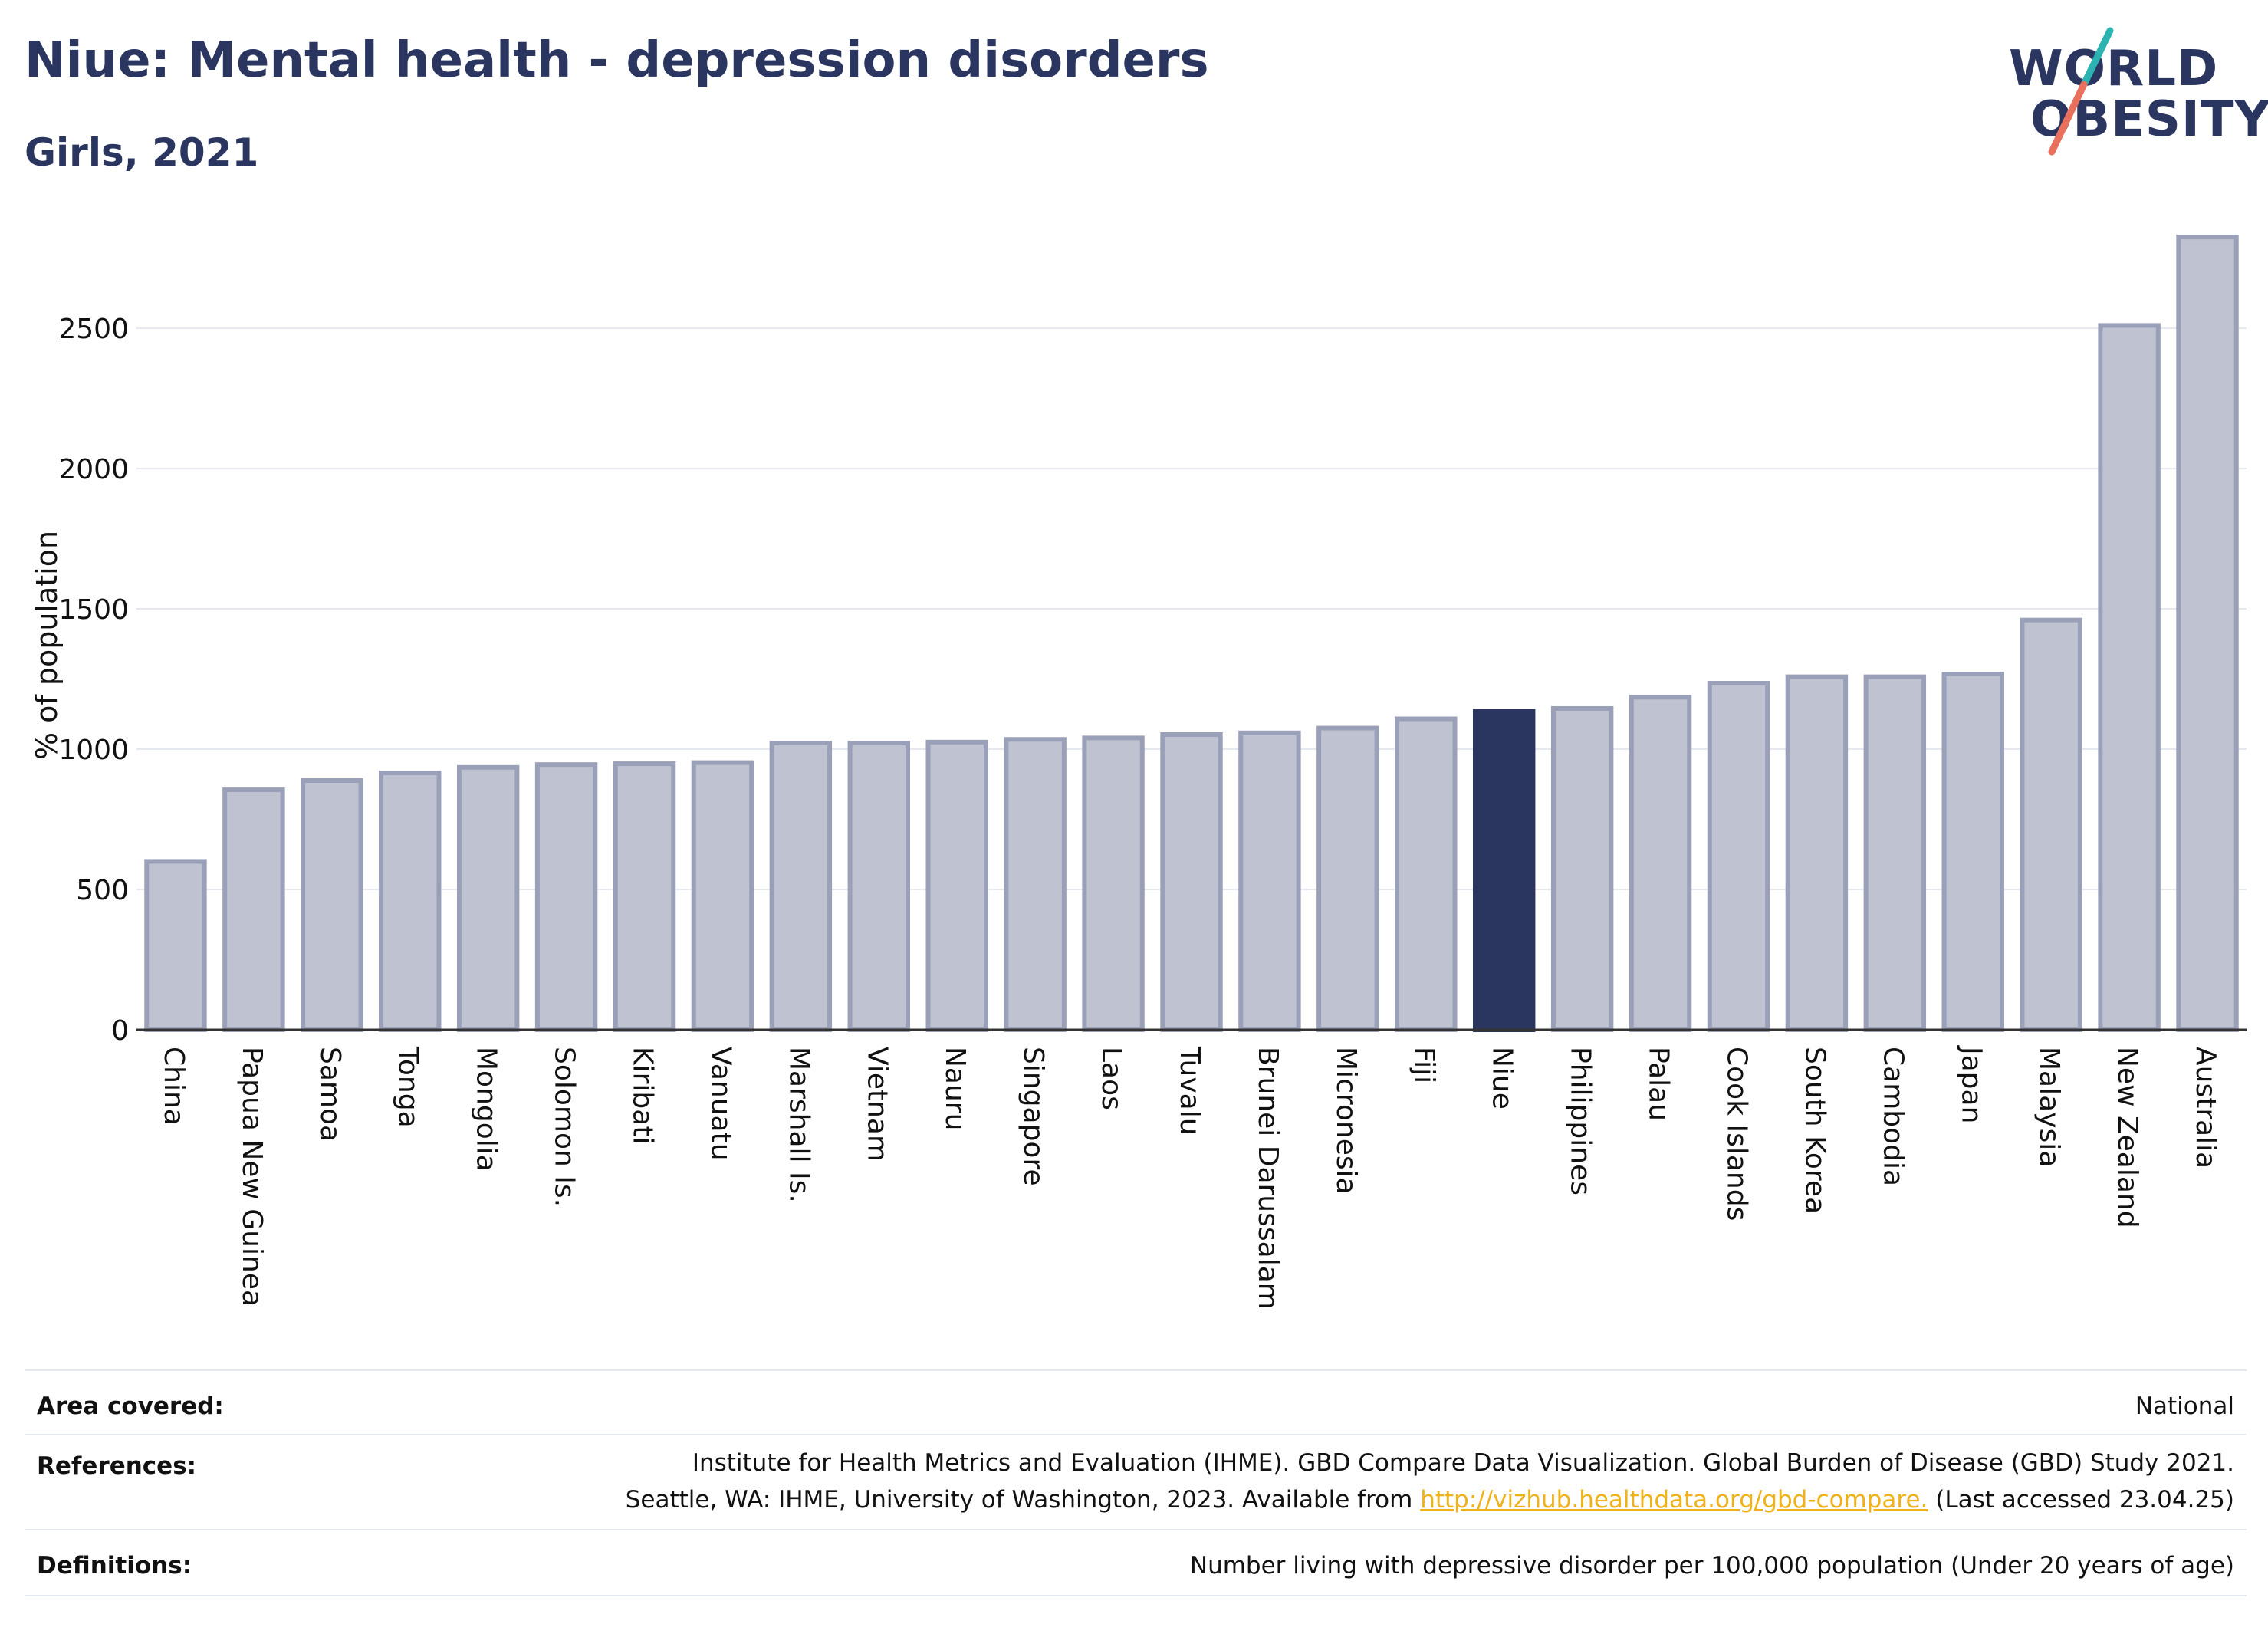 This screenshot has width=2268, height=1634. I want to click on bar-australia, so click(2207, 634).